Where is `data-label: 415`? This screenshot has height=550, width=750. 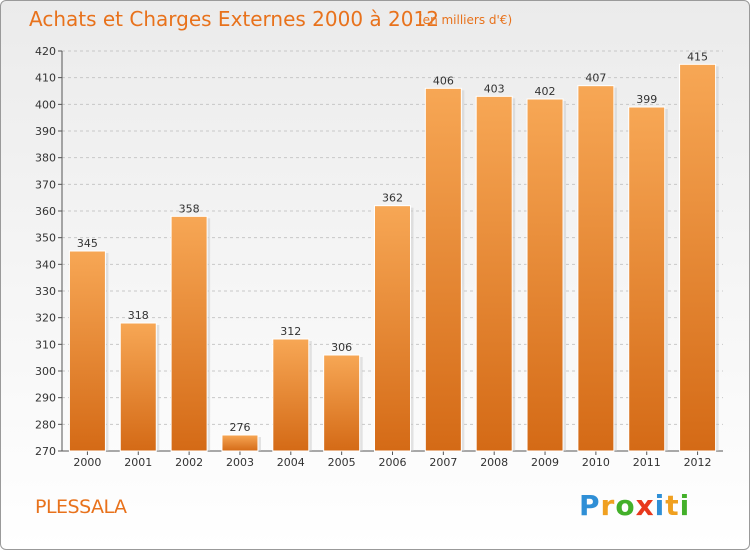
data-label: 415 is located at coordinates (697, 56).